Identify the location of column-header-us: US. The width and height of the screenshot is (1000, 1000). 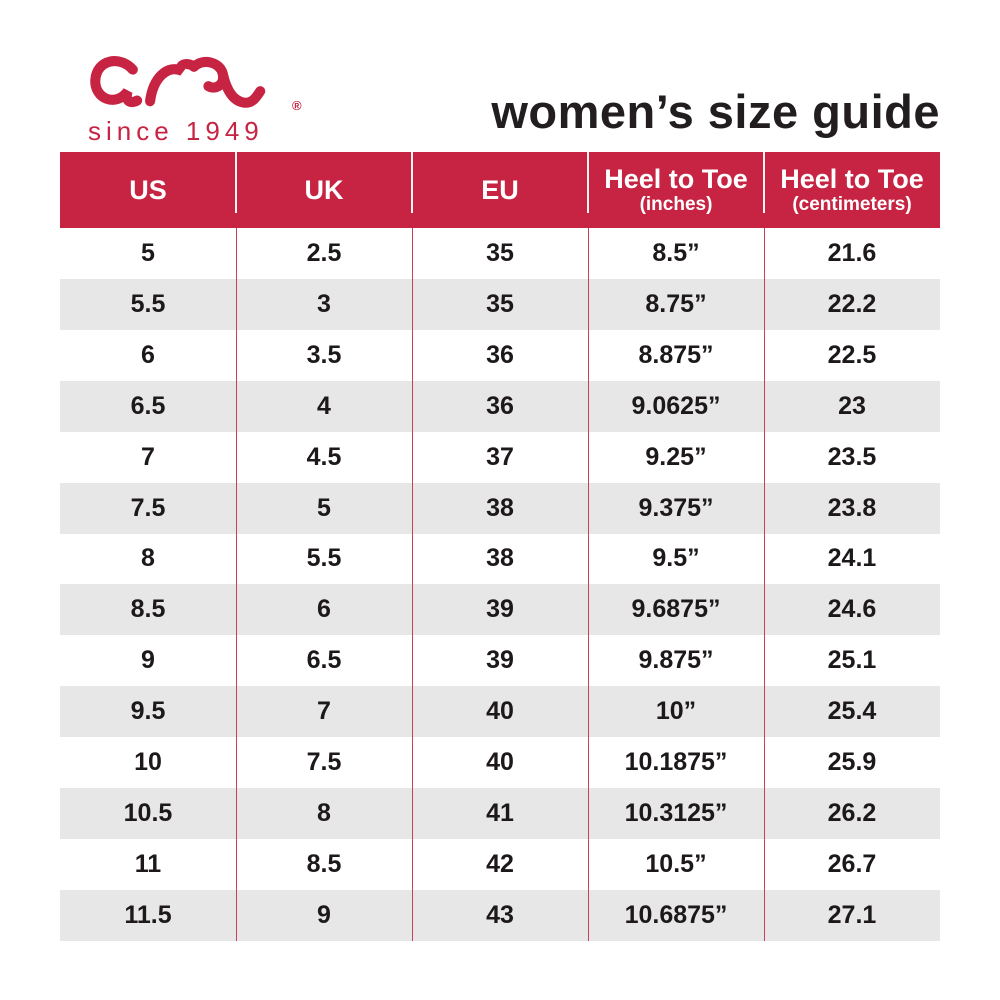
(148, 190).